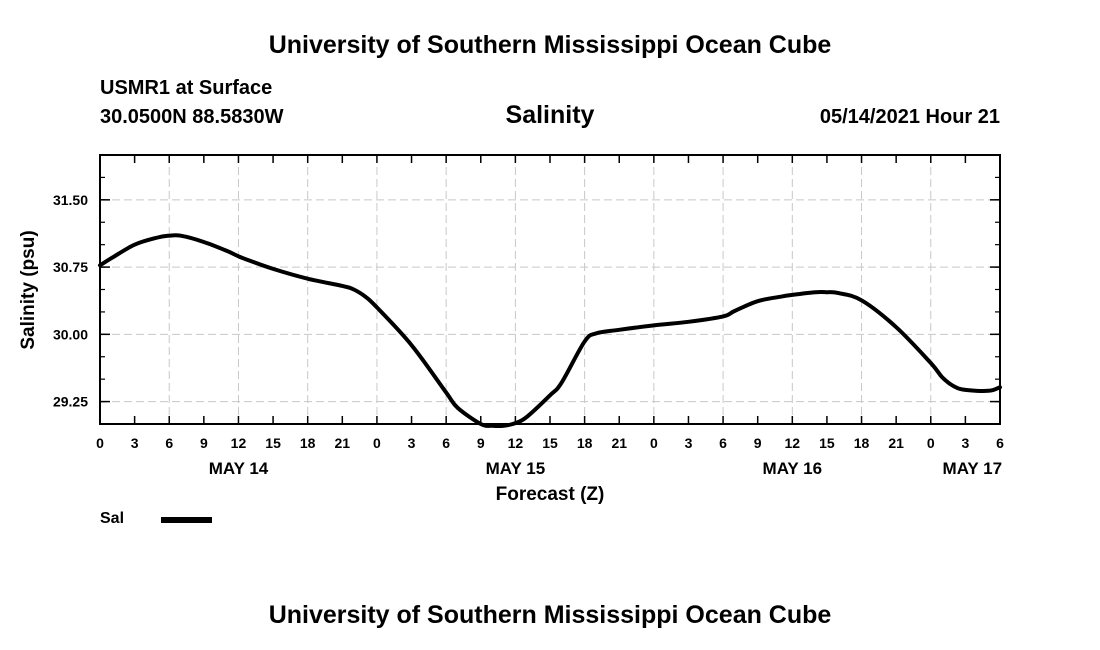  I want to click on y-tick-label: 30.00, so click(70, 334).